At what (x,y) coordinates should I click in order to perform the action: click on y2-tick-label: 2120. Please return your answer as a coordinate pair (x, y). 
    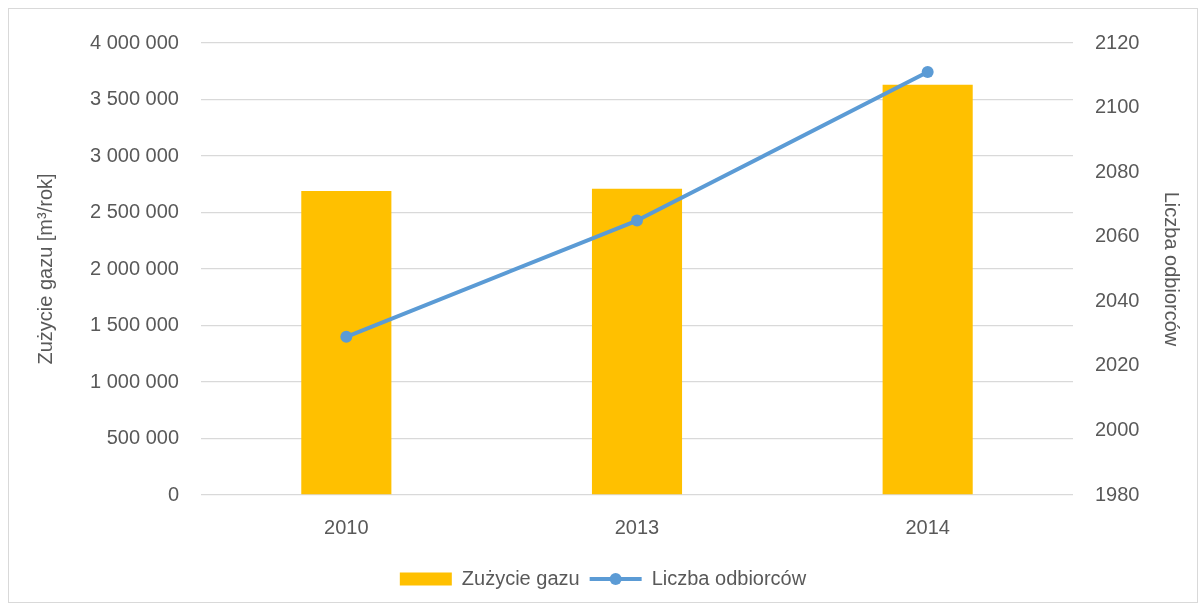
    Looking at the image, I should click on (1117, 41).